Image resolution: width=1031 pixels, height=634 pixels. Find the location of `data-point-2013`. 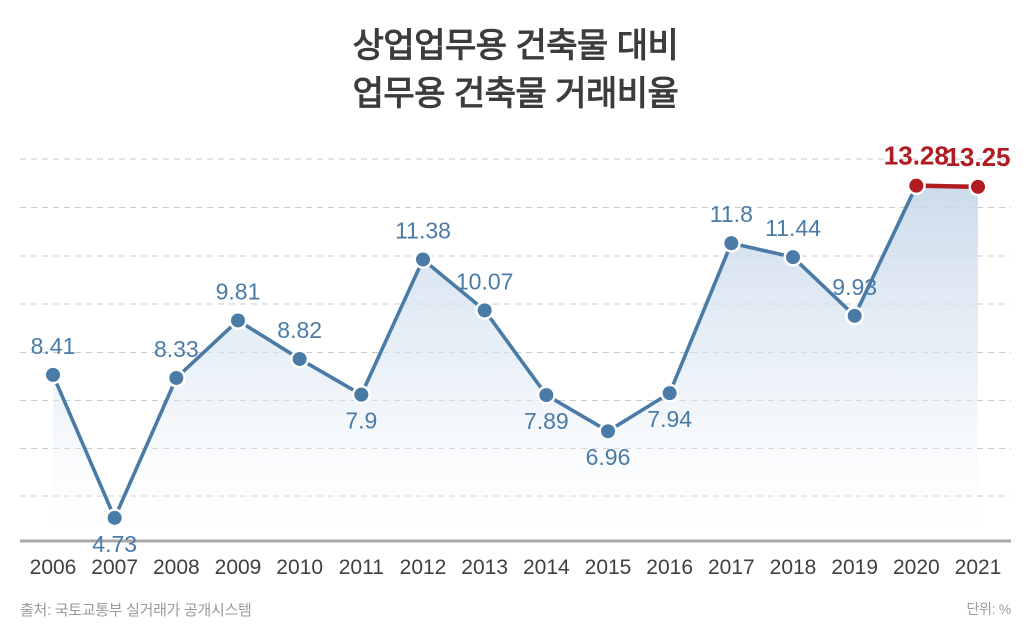

data-point-2013 is located at coordinates (484, 310).